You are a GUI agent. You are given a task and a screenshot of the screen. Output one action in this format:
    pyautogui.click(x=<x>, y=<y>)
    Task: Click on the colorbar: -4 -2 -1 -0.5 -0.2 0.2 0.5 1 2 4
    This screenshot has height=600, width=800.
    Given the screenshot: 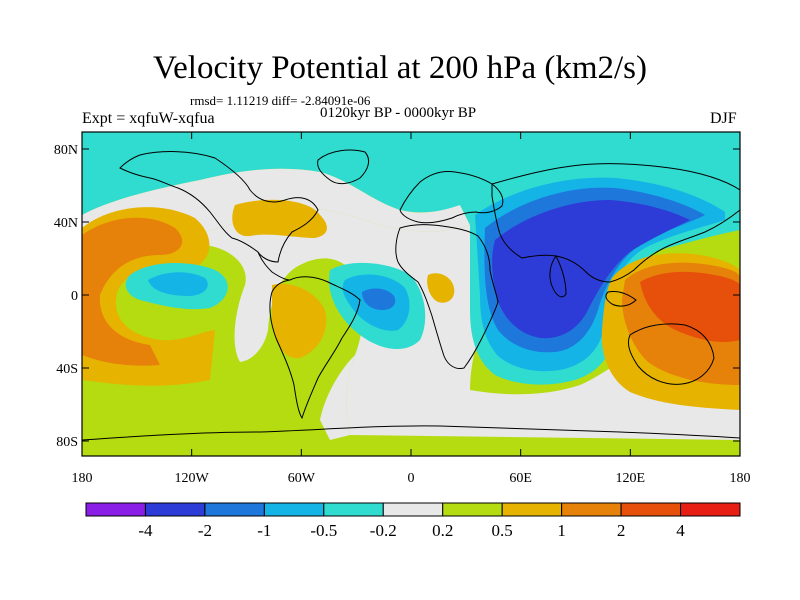 What is the action you would take?
    pyautogui.click(x=413, y=521)
    